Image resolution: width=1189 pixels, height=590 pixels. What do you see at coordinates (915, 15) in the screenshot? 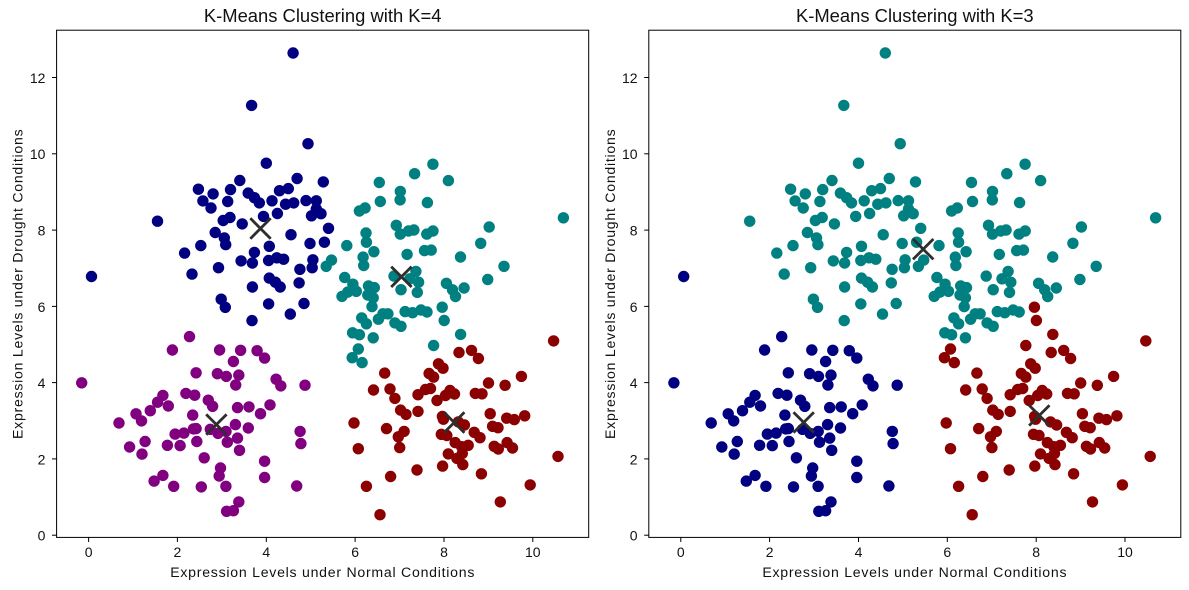
I see `svg-text: K-Means Clustering with K=3` at bounding box center [915, 15].